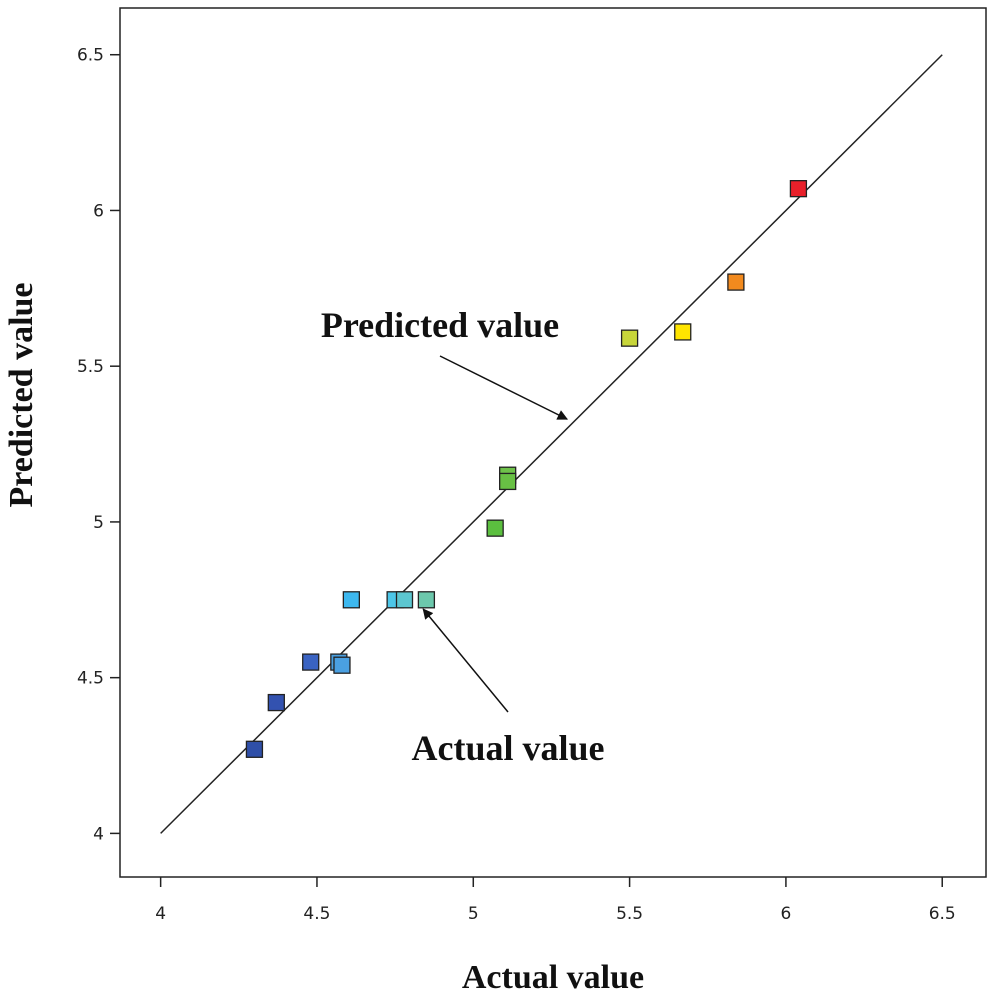 The width and height of the screenshot is (995, 995). I want to click on y-tick-label: 5.5, so click(90, 367).